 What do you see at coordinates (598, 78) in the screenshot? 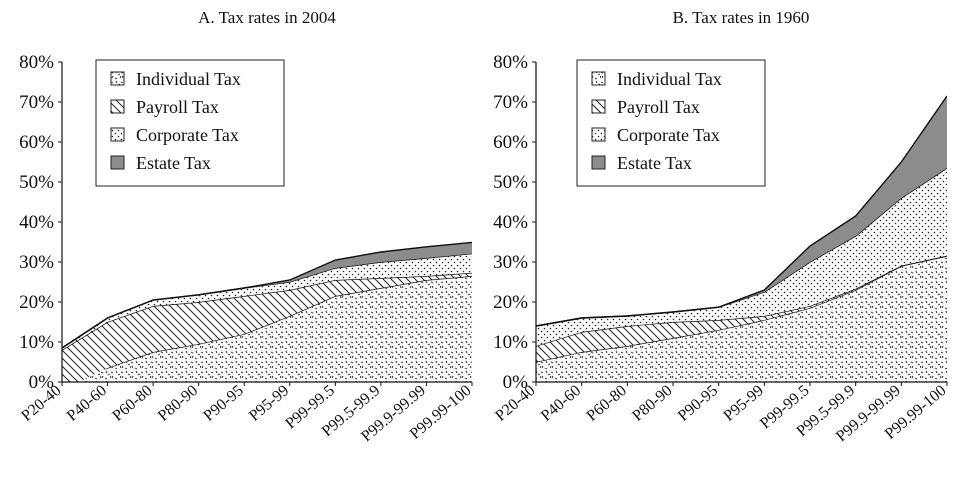
I see `panel-b-legend-swatch-individual` at bounding box center [598, 78].